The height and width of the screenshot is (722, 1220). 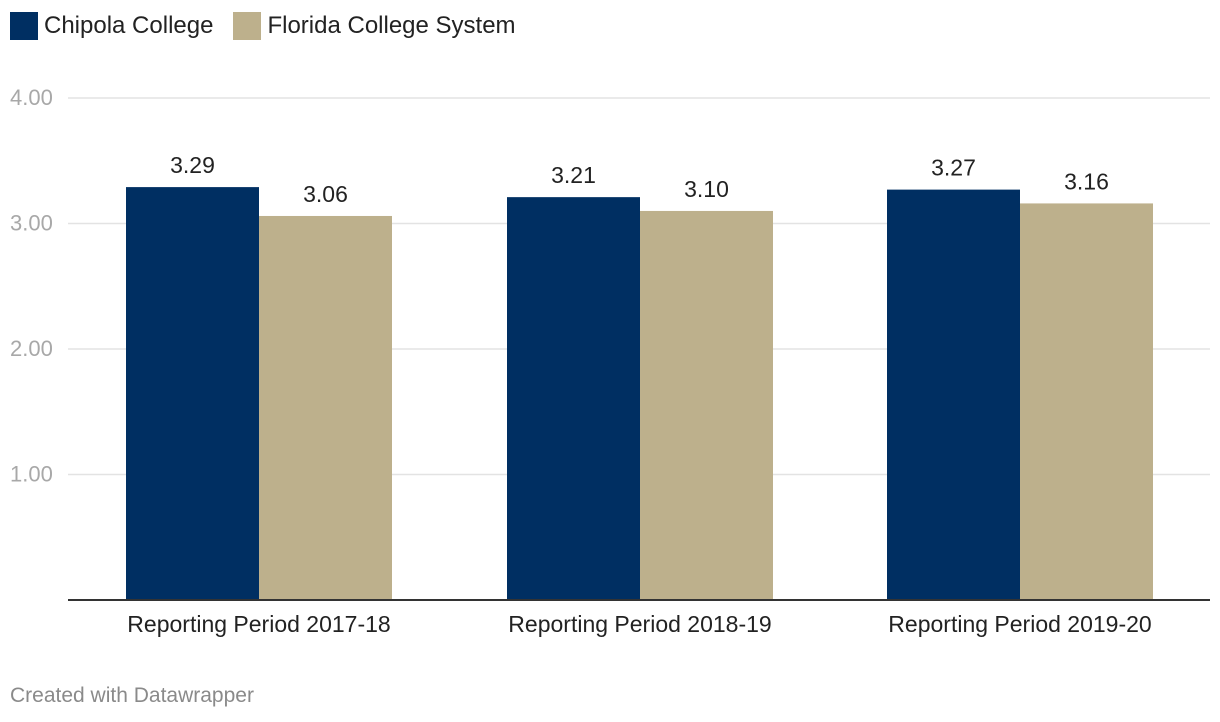 What do you see at coordinates (953, 168) in the screenshot?
I see `data-label: 3.27` at bounding box center [953, 168].